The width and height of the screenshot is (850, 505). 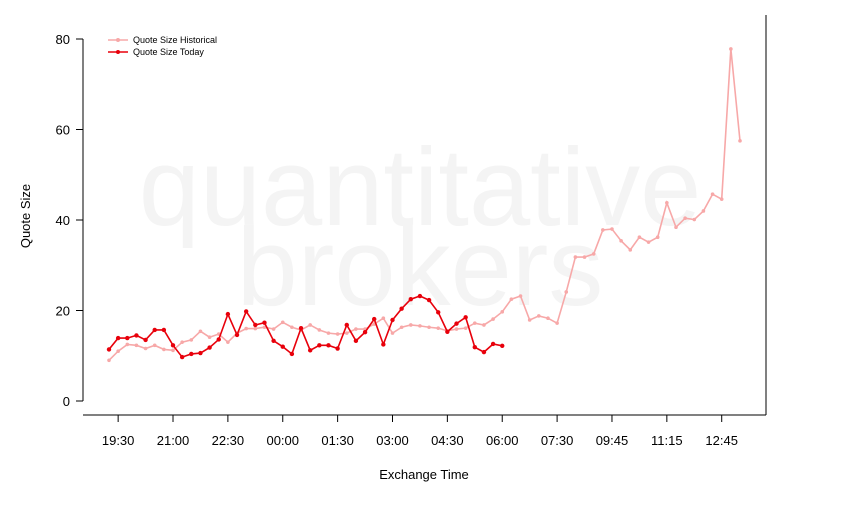 What do you see at coordinates (228, 440) in the screenshot?
I see `x-tick-label: 22:30` at bounding box center [228, 440].